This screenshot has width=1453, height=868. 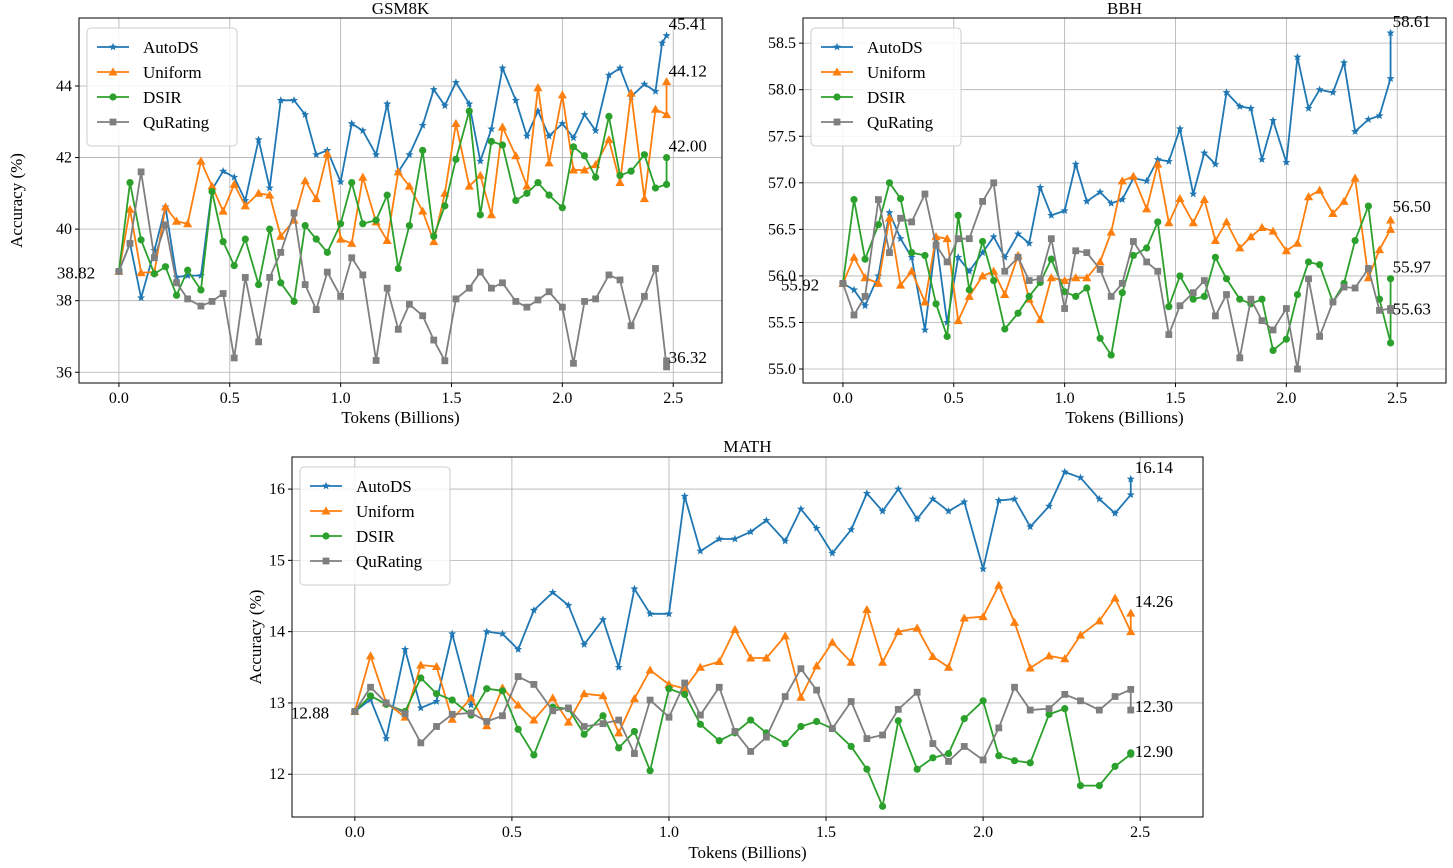 What do you see at coordinates (782, 276) in the screenshot?
I see `y-tick-label: 56.0` at bounding box center [782, 276].